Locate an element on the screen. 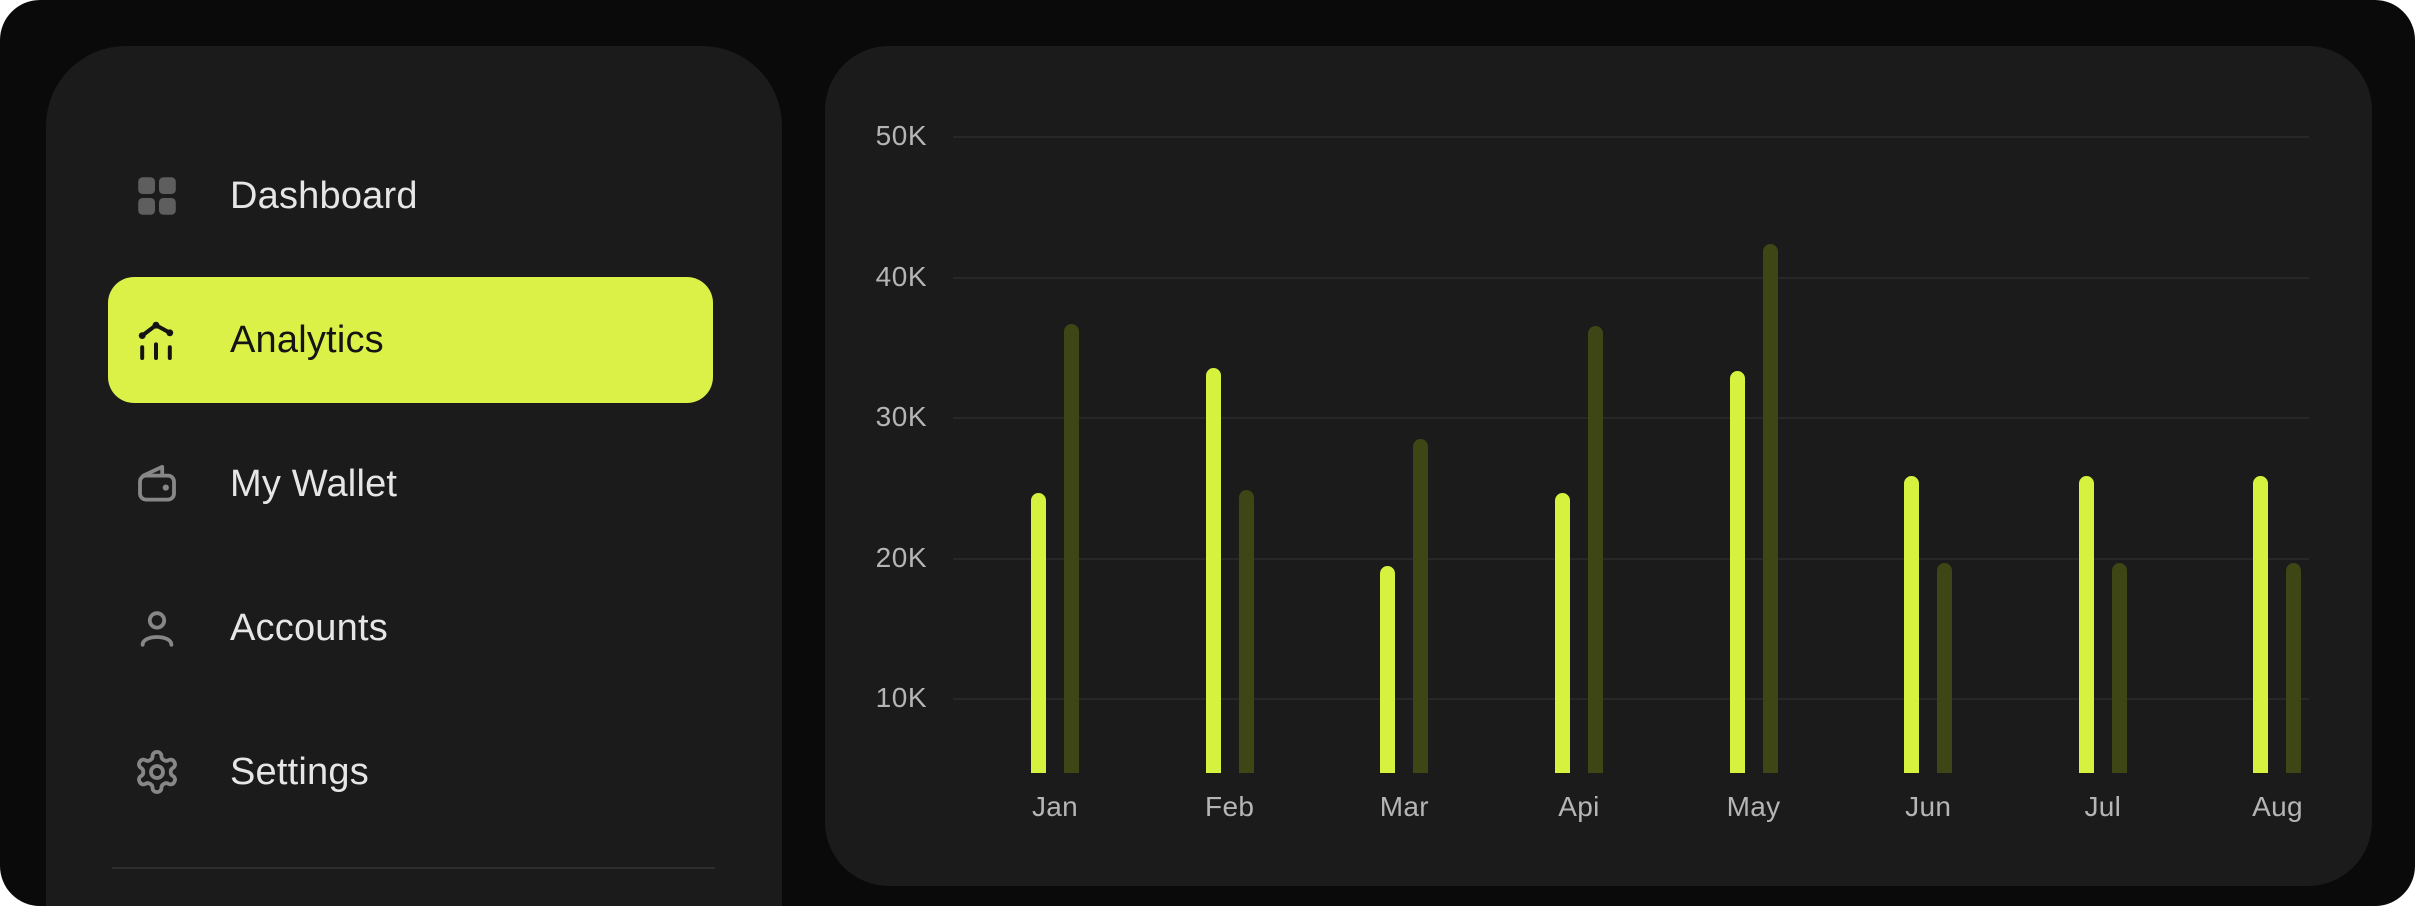 This screenshot has width=2415, height=906. wallet-icon is located at coordinates (157, 484).